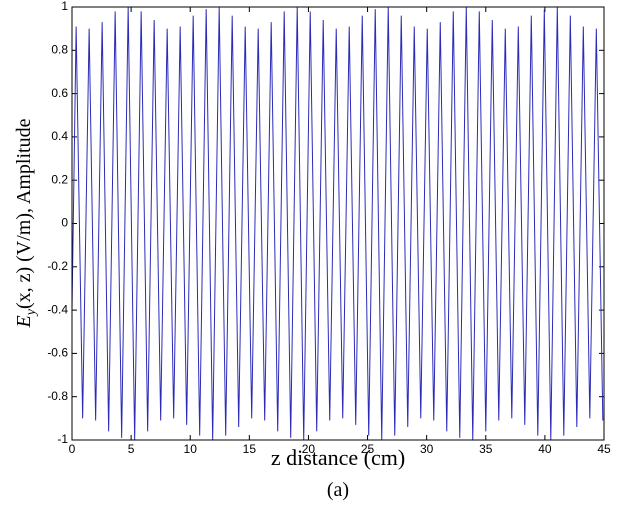  Describe the element at coordinates (59, 49) in the screenshot. I see `y-tick-label: 0.8` at that location.